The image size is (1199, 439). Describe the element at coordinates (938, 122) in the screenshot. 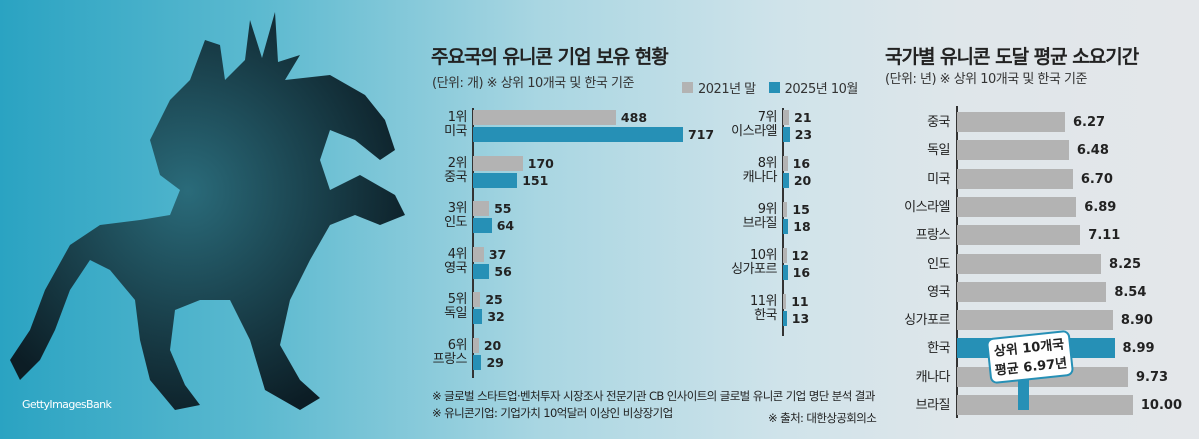

I see `country-label: 중국` at that location.